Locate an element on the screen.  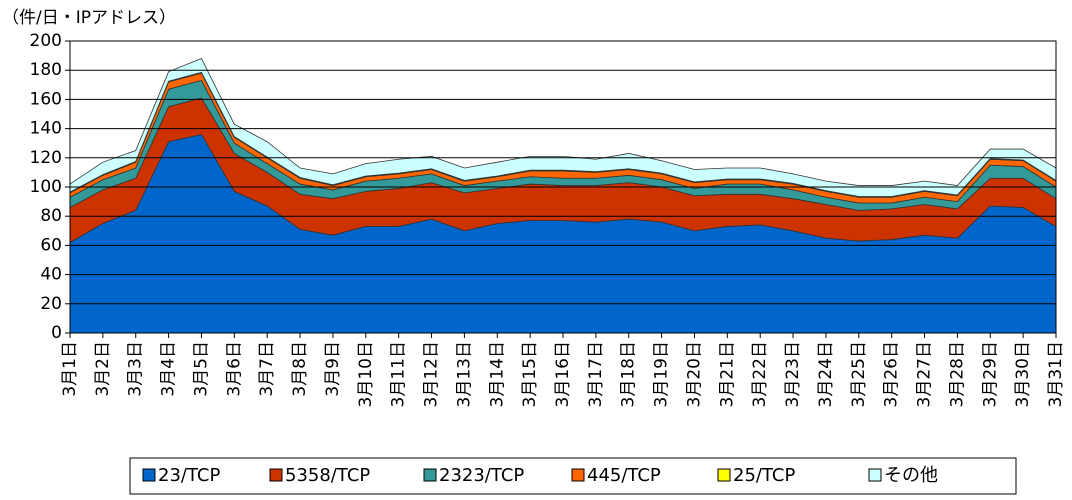
y-tick-label: 140 is located at coordinates (46, 129).